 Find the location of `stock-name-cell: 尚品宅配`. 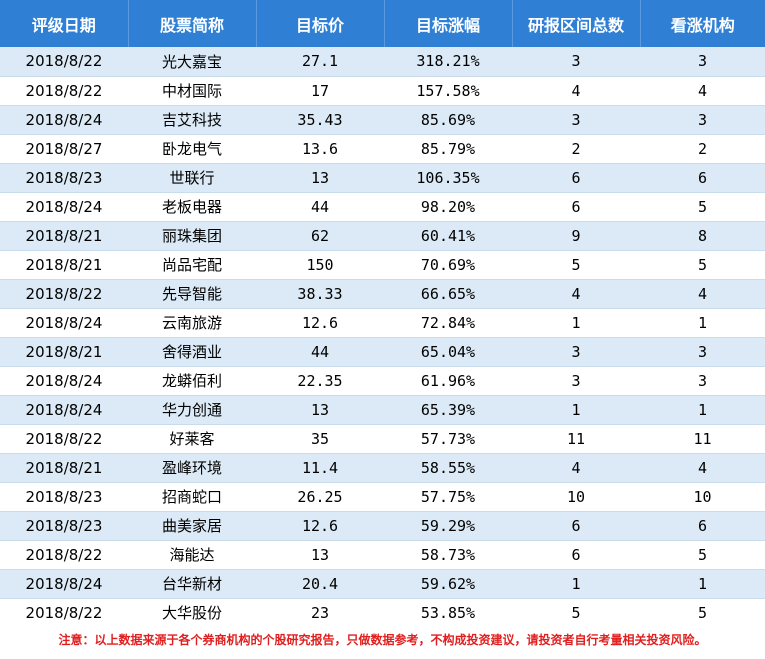

stock-name-cell: 尚品宅配 is located at coordinates (192, 265).